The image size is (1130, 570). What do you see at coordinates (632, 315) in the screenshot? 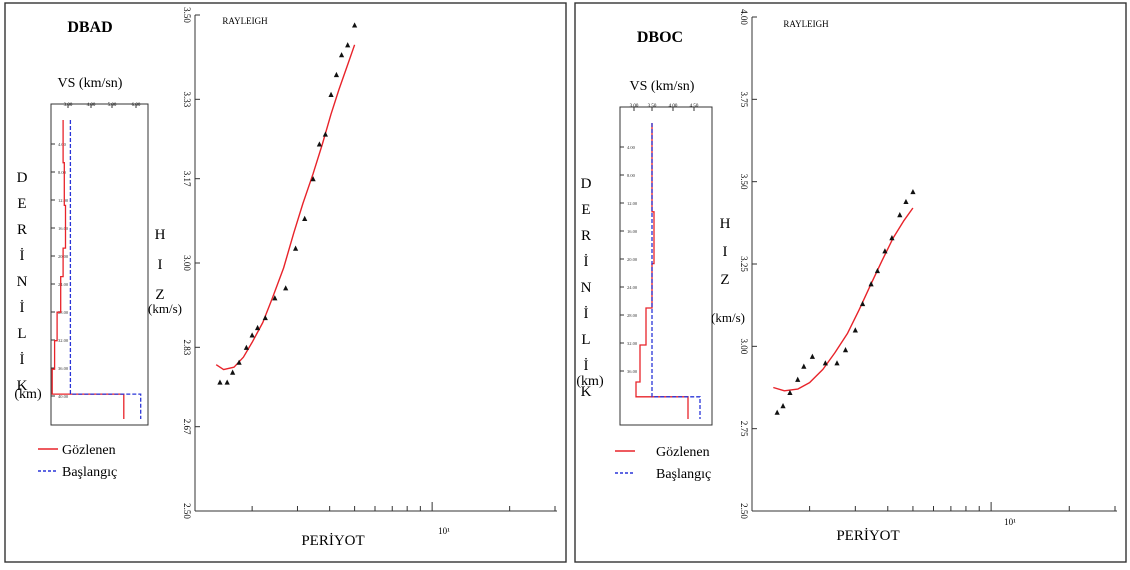
I see `depth-tick-label: 28.00` at bounding box center [632, 315].